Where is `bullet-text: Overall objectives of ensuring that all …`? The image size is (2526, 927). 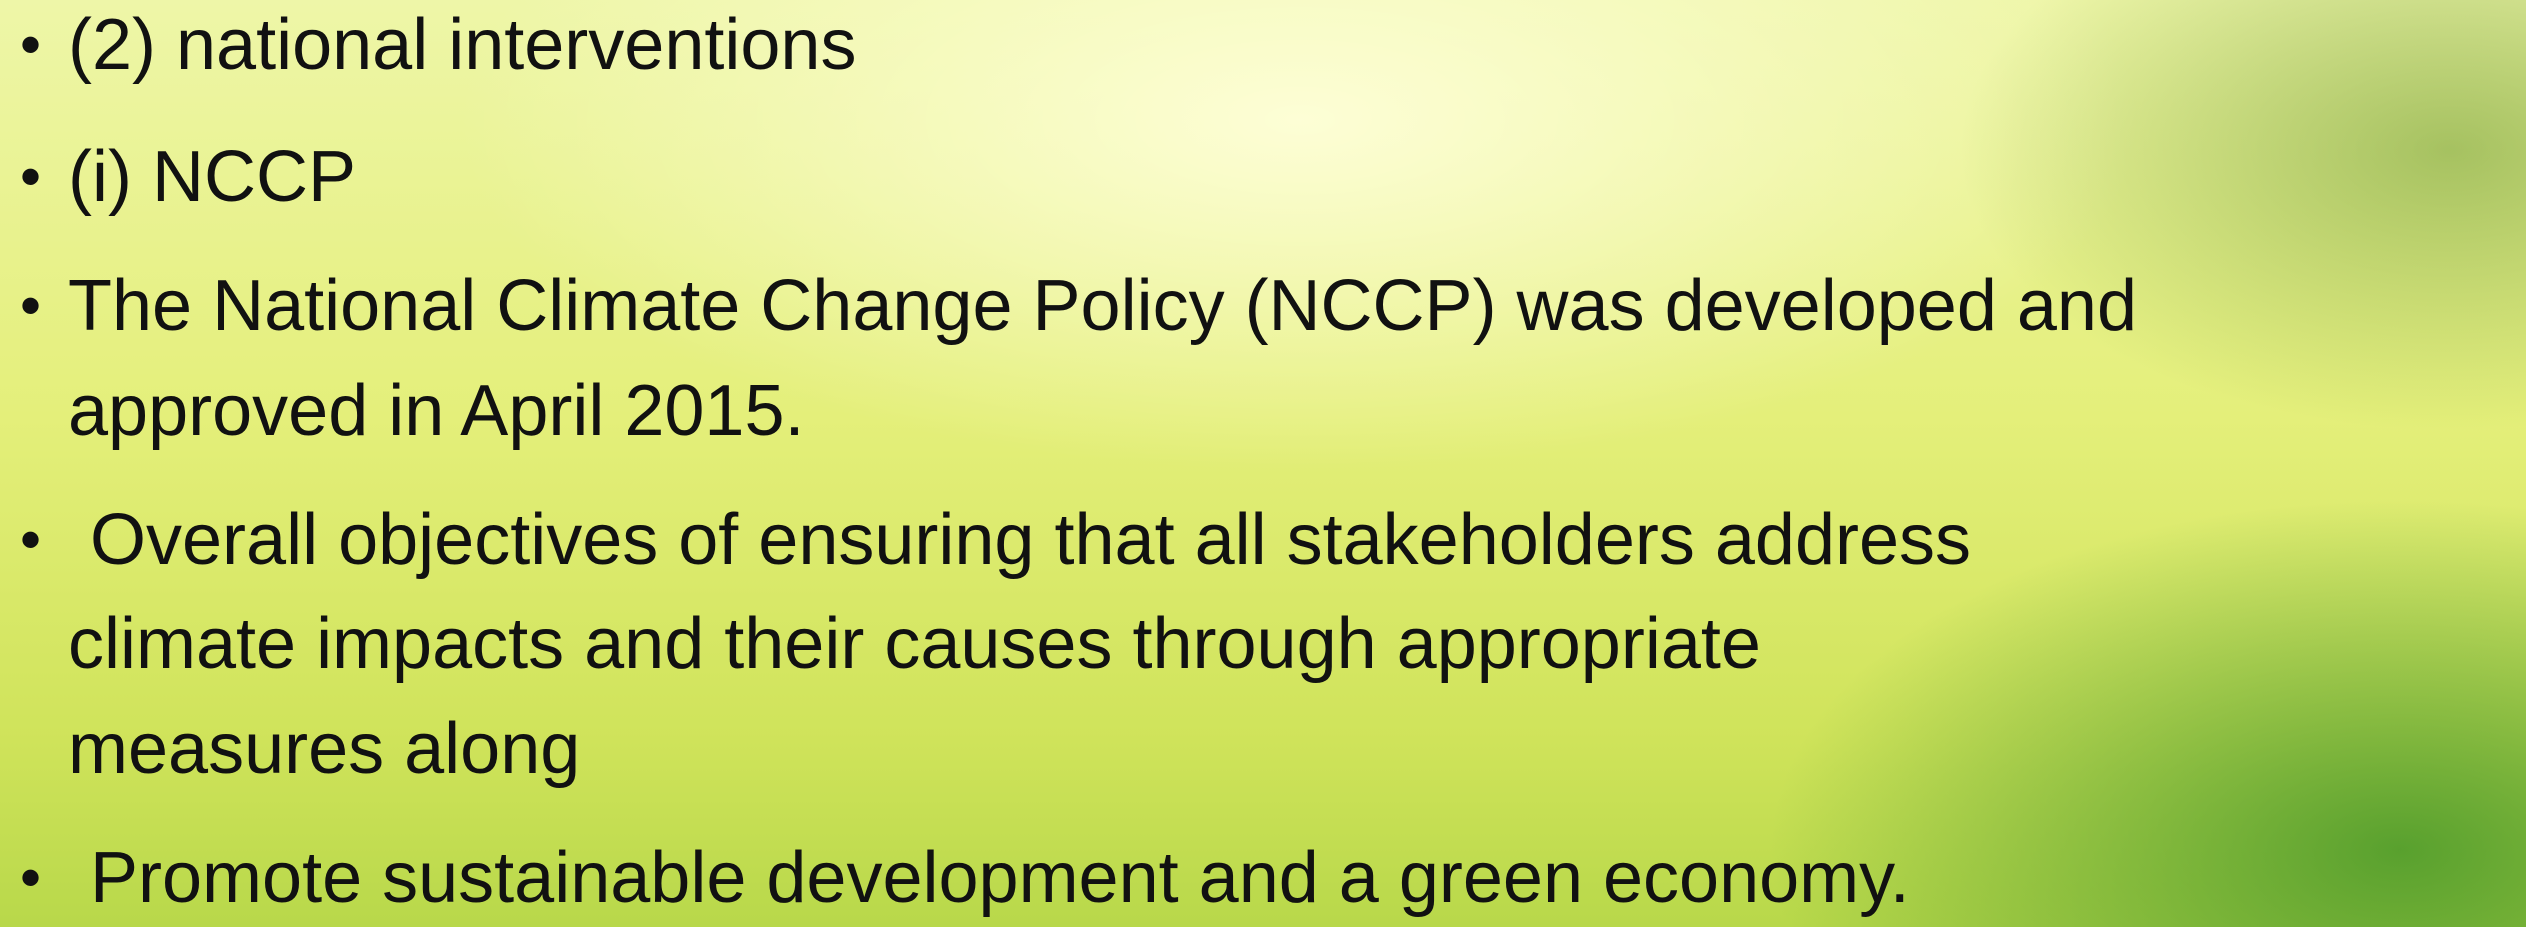
bullet-text: Overall objectives of ensuring that all … is located at coordinates (1030, 540).